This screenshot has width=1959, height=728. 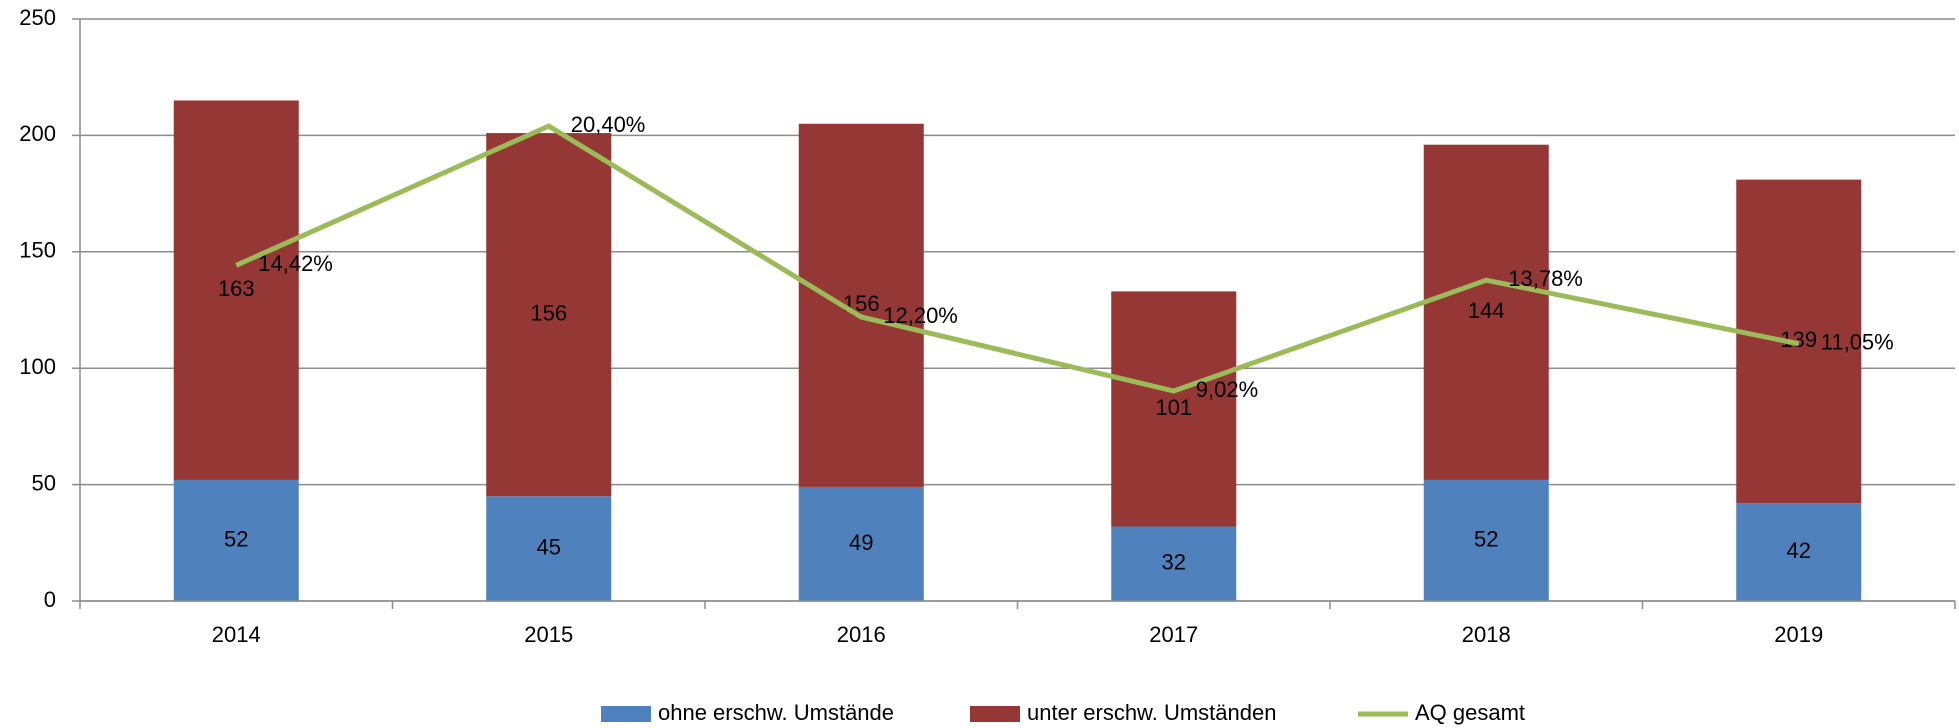 I want to click on data-label: 11,05%, so click(x=1857, y=342).